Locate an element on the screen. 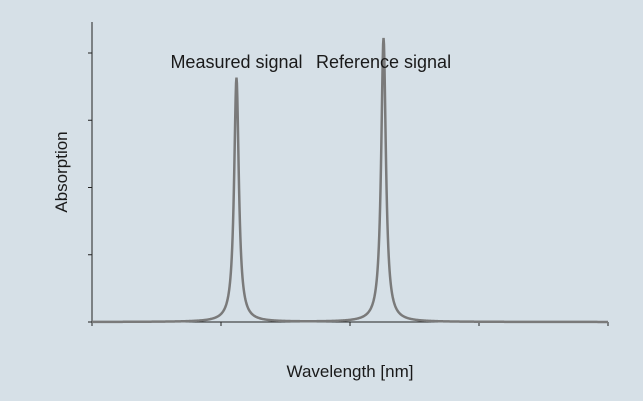  y-axis-title: Absorption is located at coordinates (61, 171).